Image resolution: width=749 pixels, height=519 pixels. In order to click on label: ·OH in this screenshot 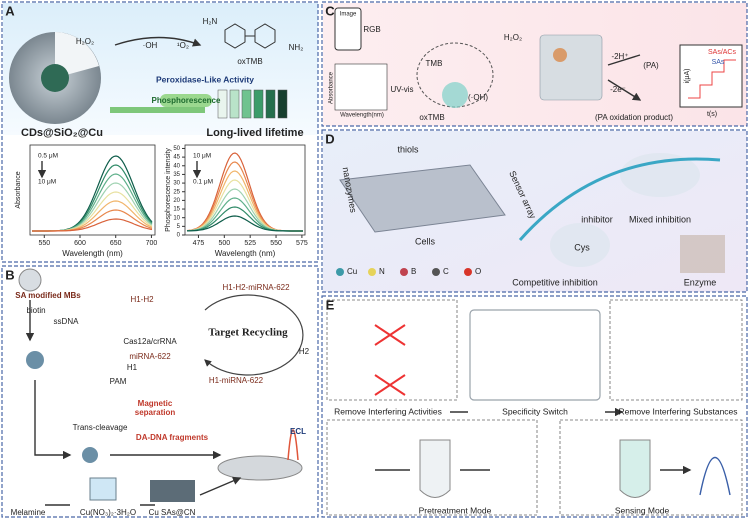, I will do `click(150, 45)`.